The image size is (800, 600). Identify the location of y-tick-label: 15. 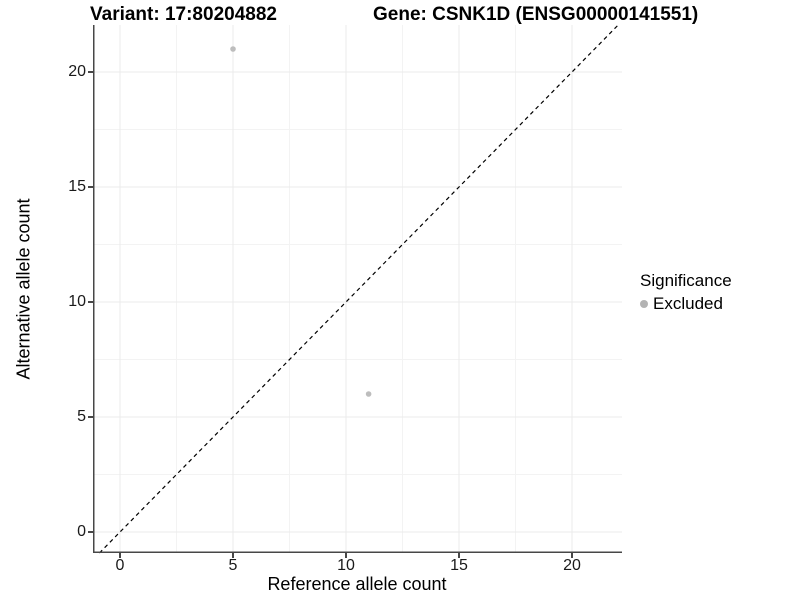
(77, 186).